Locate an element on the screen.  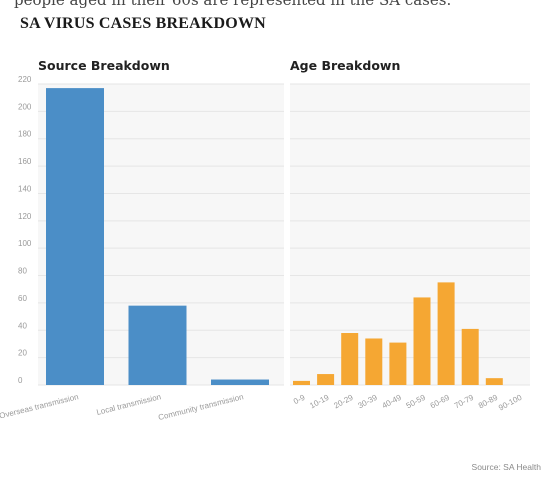
age-x-tick-label: 90-100 is located at coordinates (510, 403).